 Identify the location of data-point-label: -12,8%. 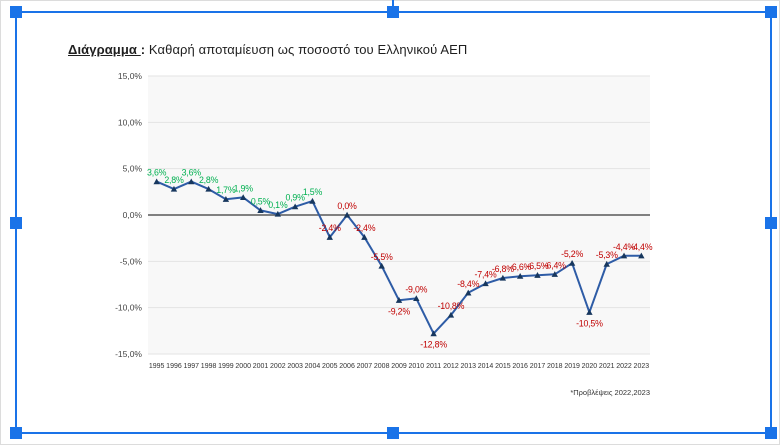
(433, 345).